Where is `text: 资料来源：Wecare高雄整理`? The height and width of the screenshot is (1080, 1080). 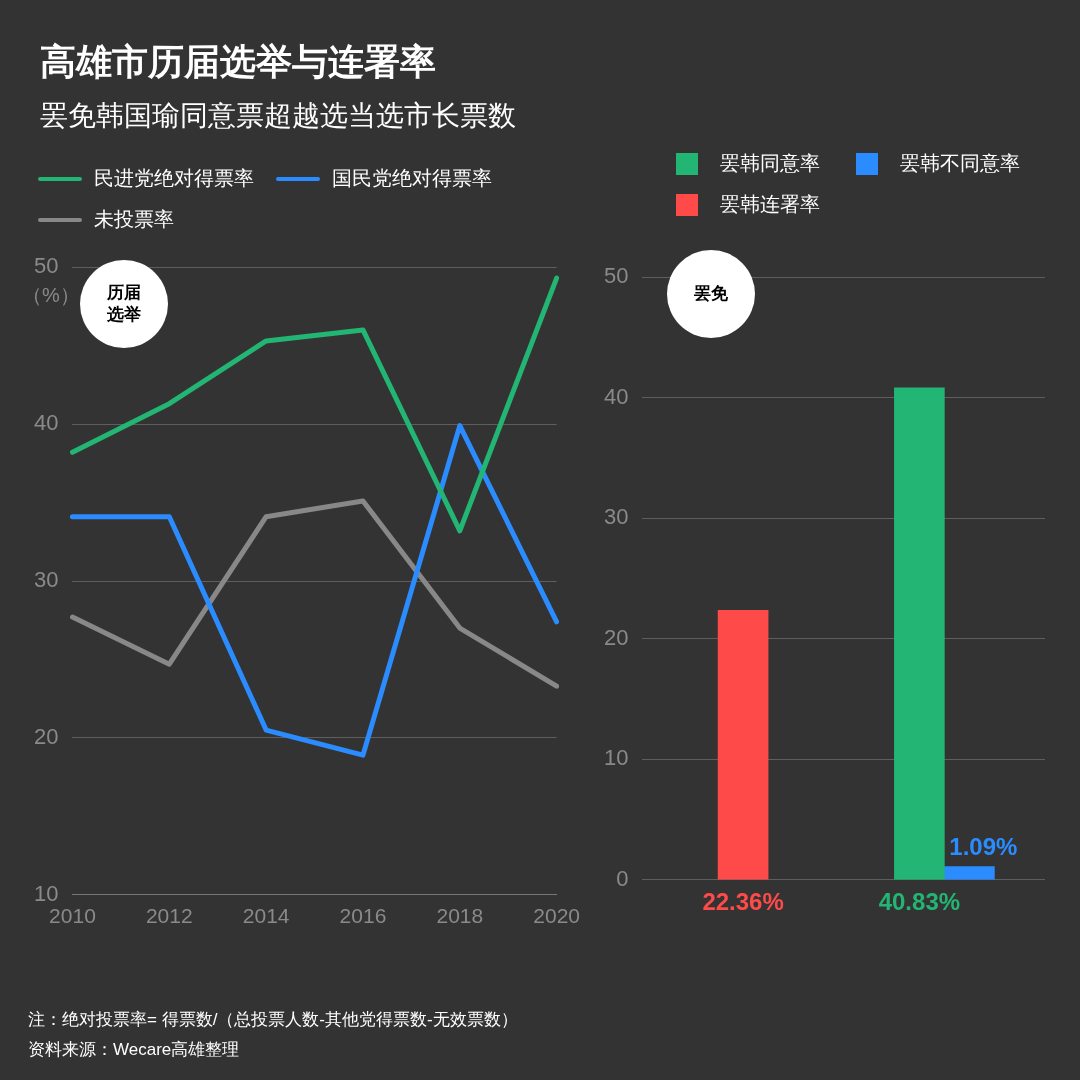
text: 资料来源：Wecare高雄整理 is located at coordinates (134, 1050).